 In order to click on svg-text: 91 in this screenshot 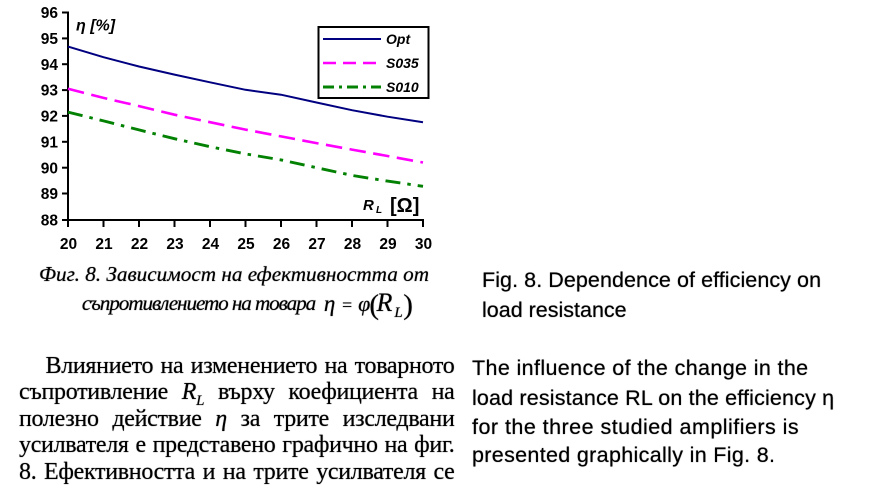, I will do `click(50, 142)`.